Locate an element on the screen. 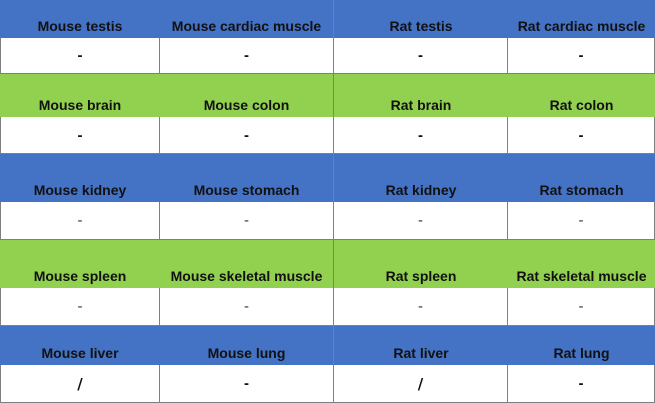  header-cell: Mouse skeletal muscle is located at coordinates (247, 264).